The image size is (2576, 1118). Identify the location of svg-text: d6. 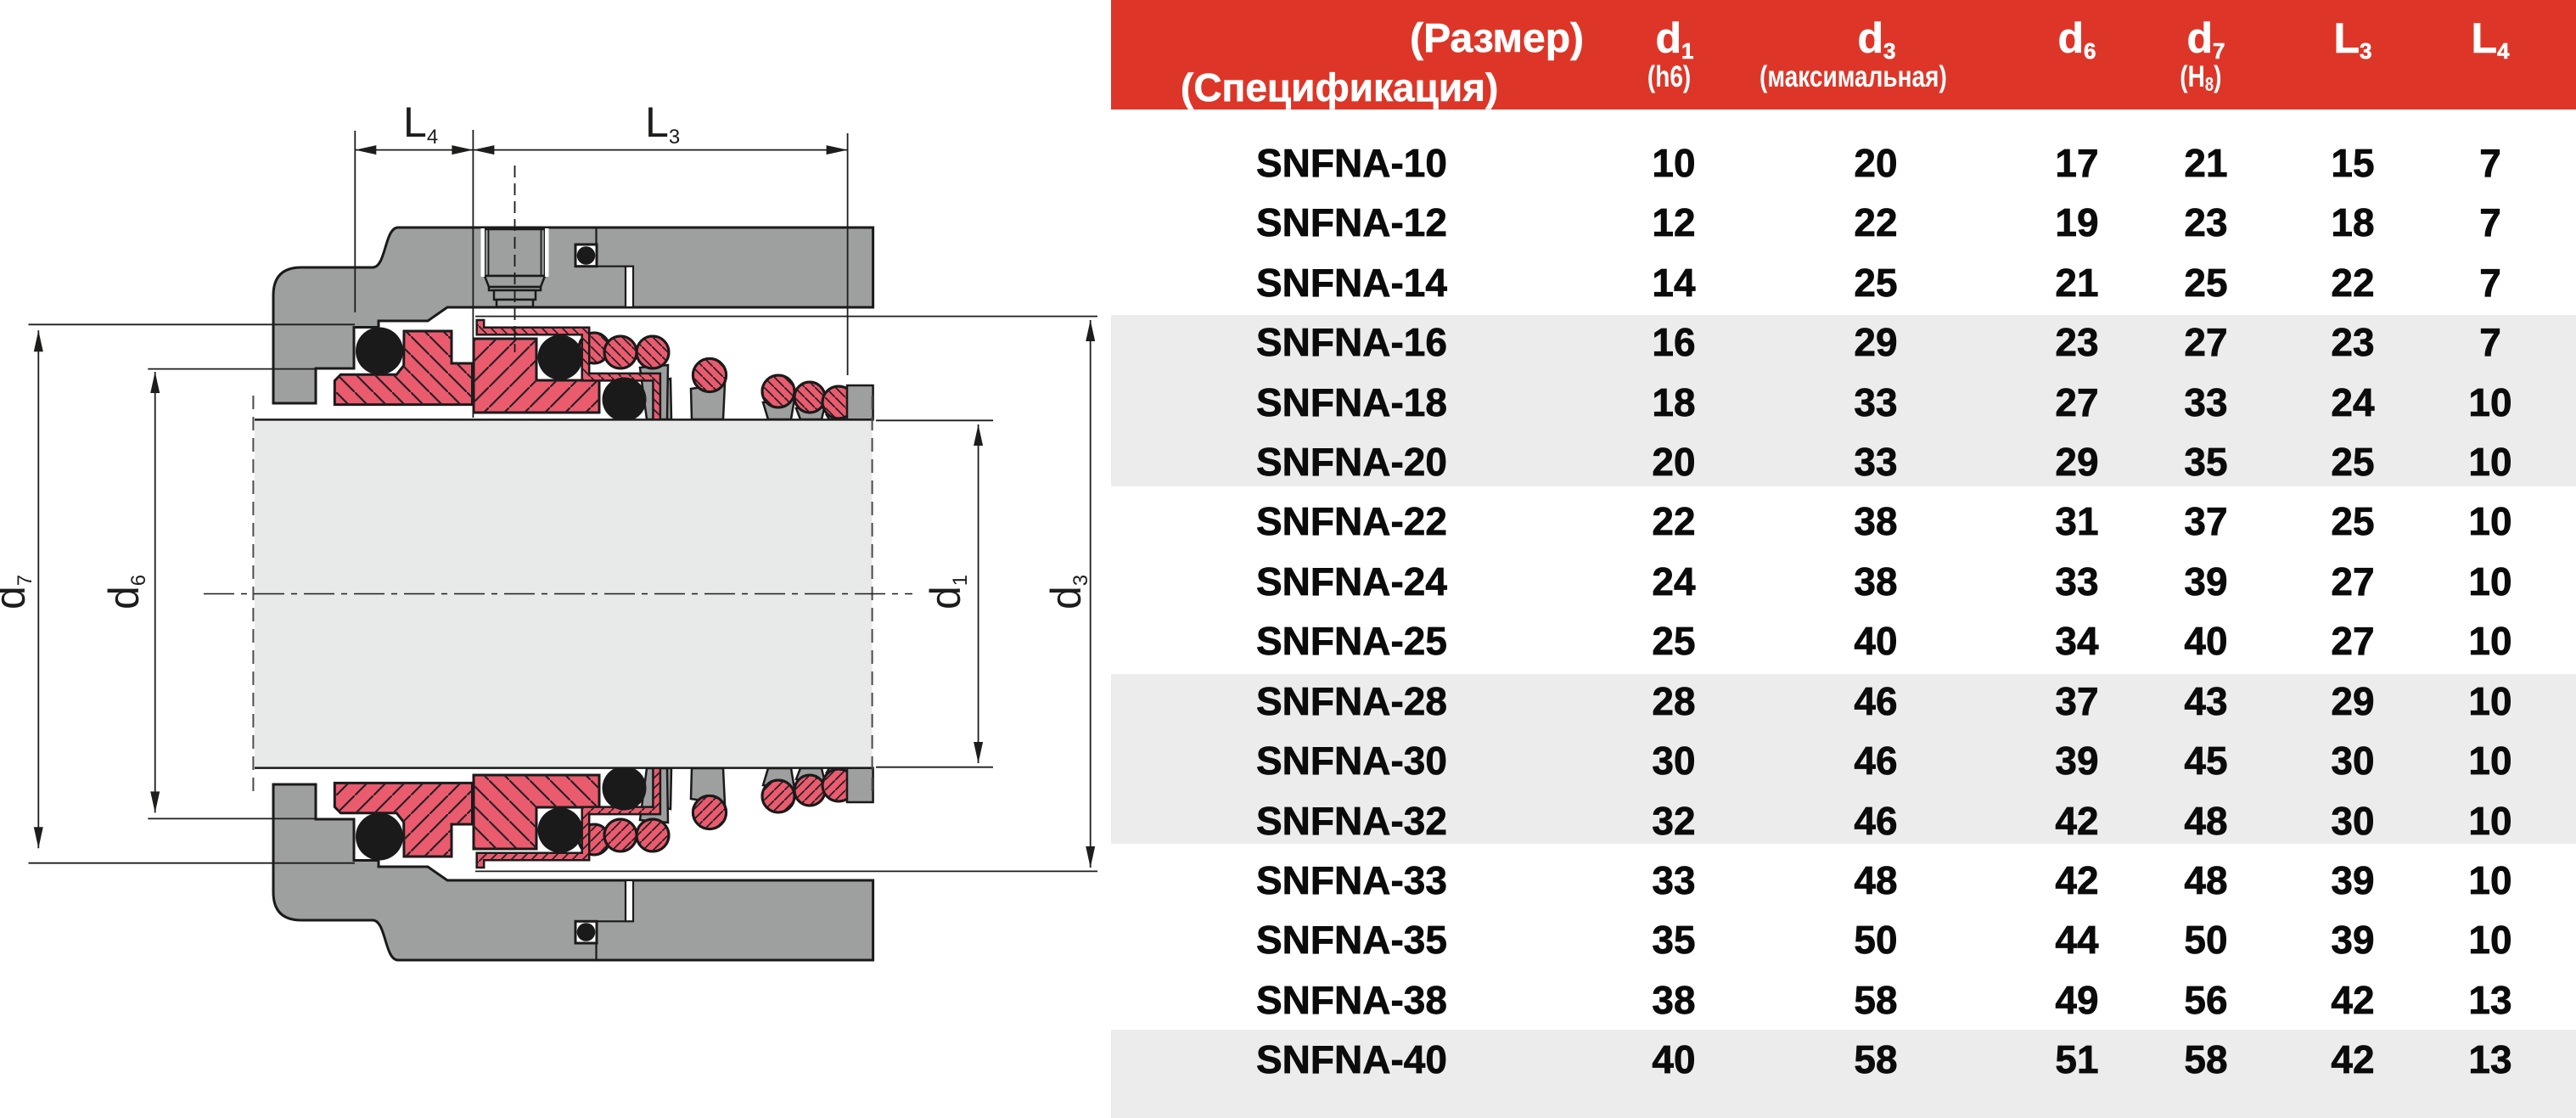
(125, 592).